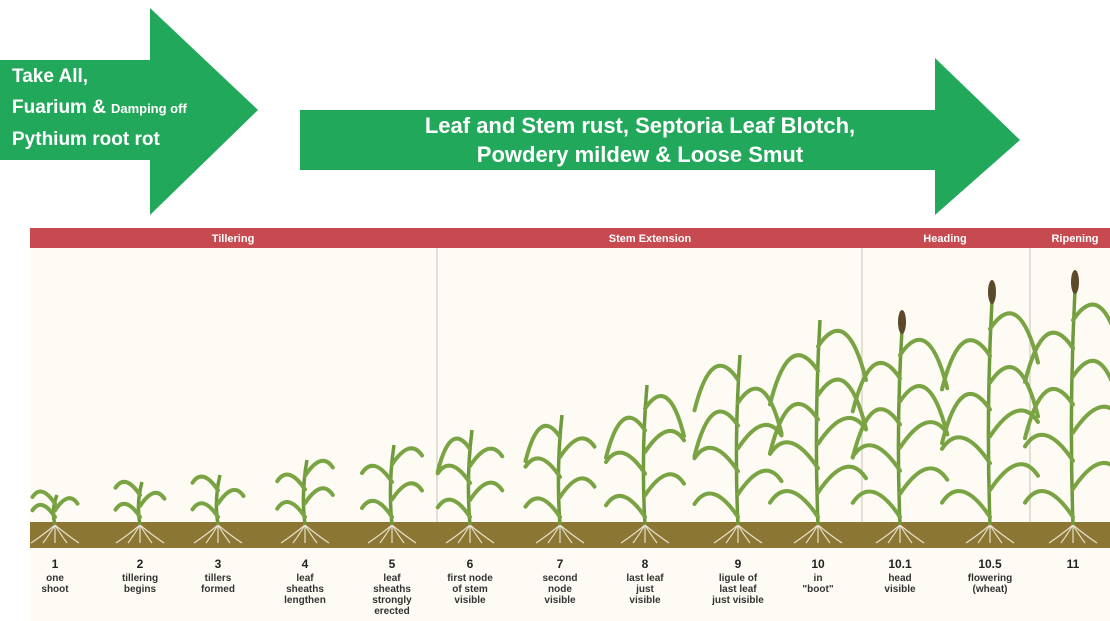 The height and width of the screenshot is (621, 1110). I want to click on stage-number: 10.5, so click(990, 564).